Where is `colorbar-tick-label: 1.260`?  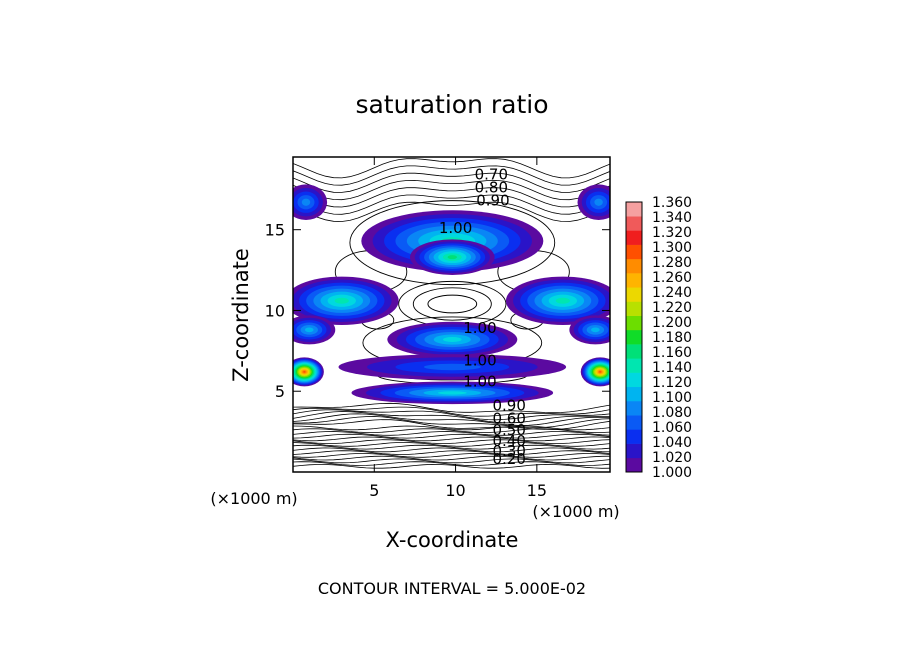
colorbar-tick-label: 1.260 is located at coordinates (672, 278).